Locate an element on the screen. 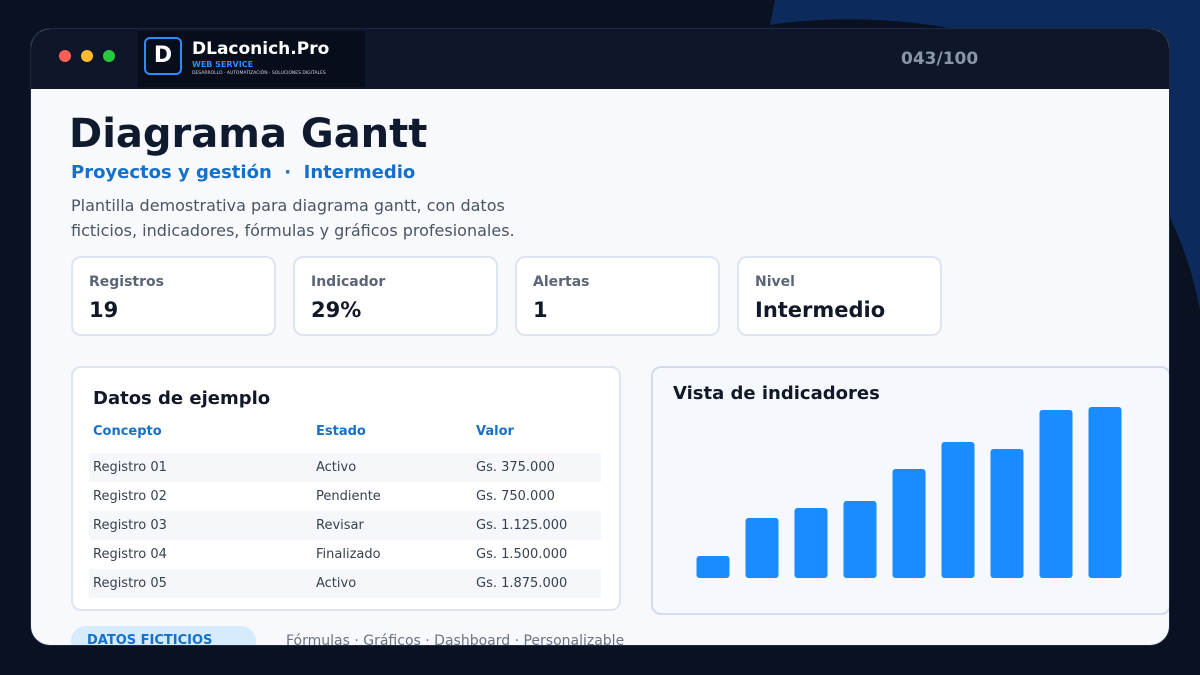 The image size is (1200, 675). badge-text: DATOS FICTICIOS is located at coordinates (150, 639).